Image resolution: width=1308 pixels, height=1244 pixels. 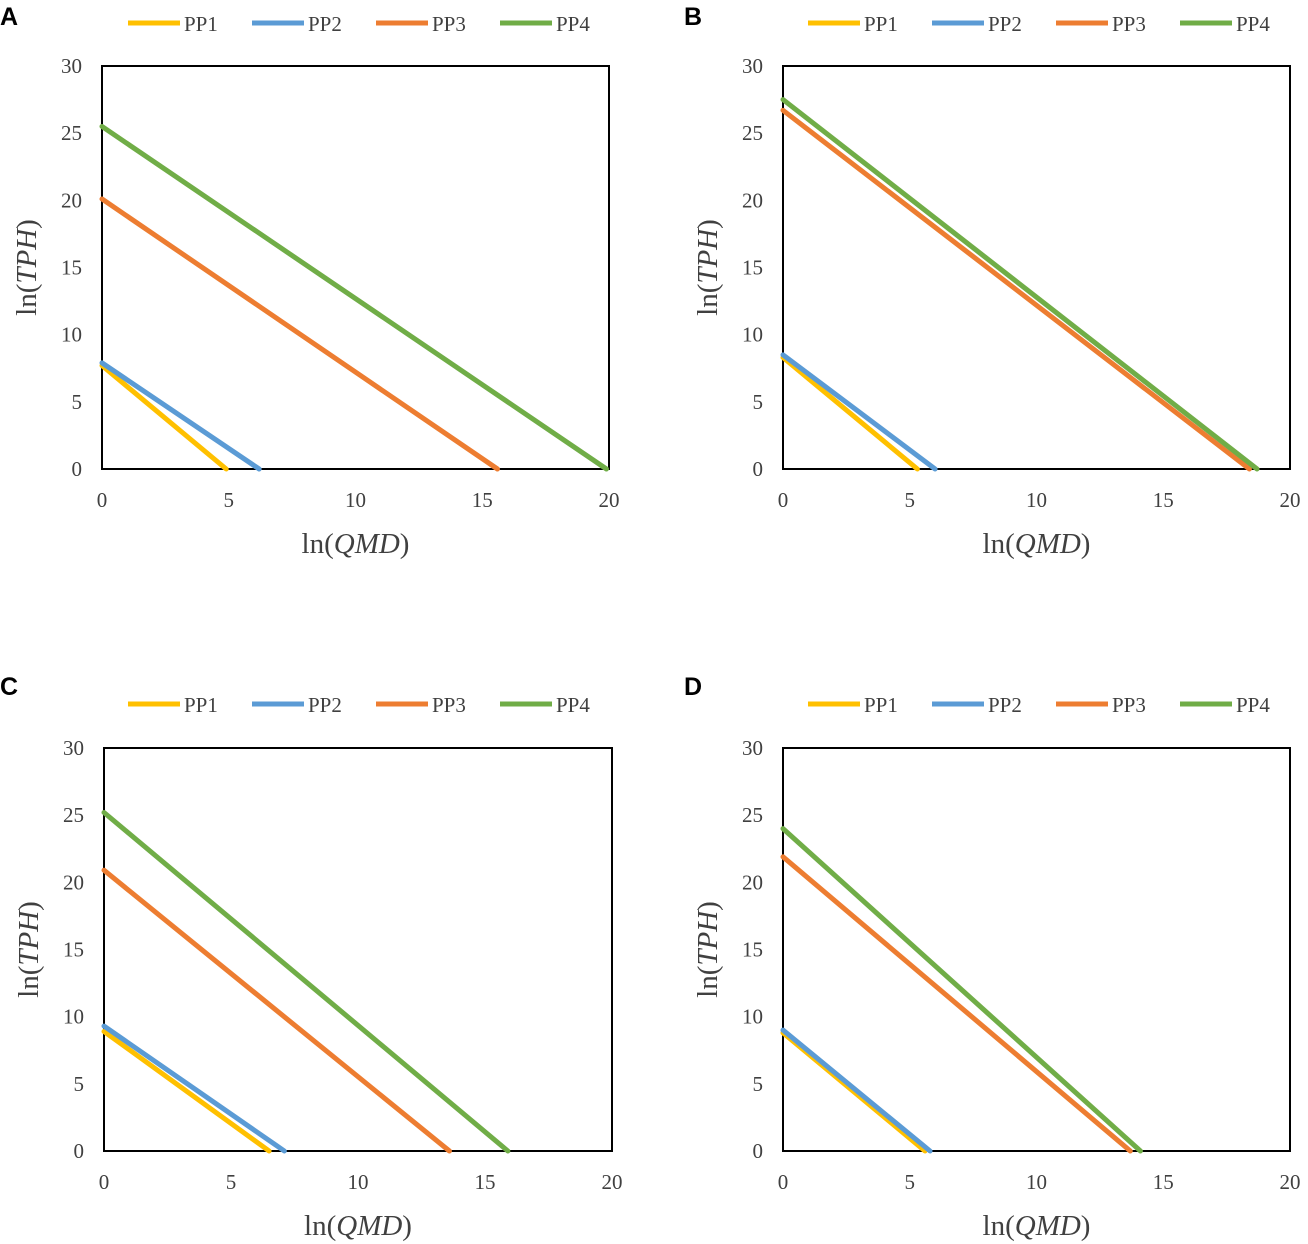 I want to click on panel-letter: A, so click(x=9, y=17).